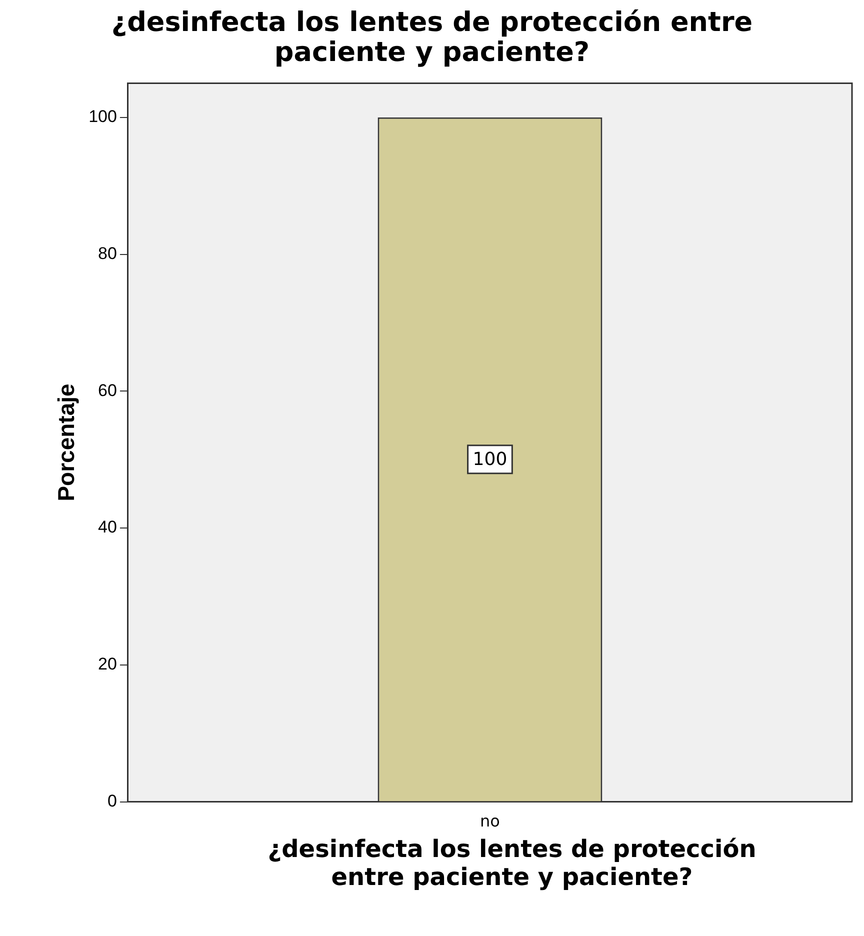 This screenshot has height=936, width=864. I want to click on x-axis-title: ¿desinfecta los lentes de protección entre paciente y paciente?, so click(512, 863).